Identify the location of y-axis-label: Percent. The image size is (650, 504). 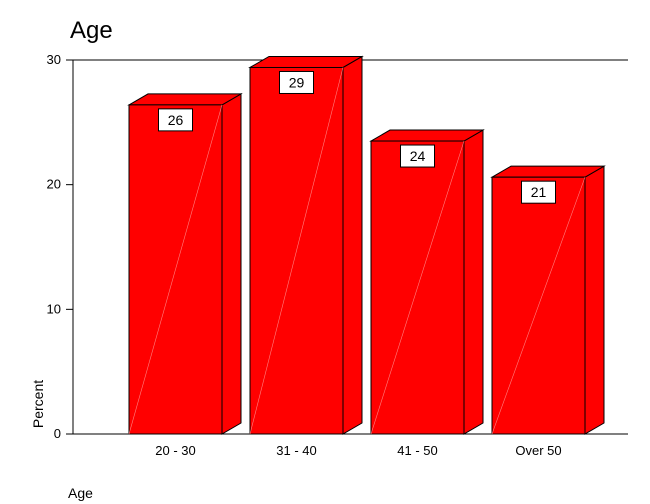
(38, 404).